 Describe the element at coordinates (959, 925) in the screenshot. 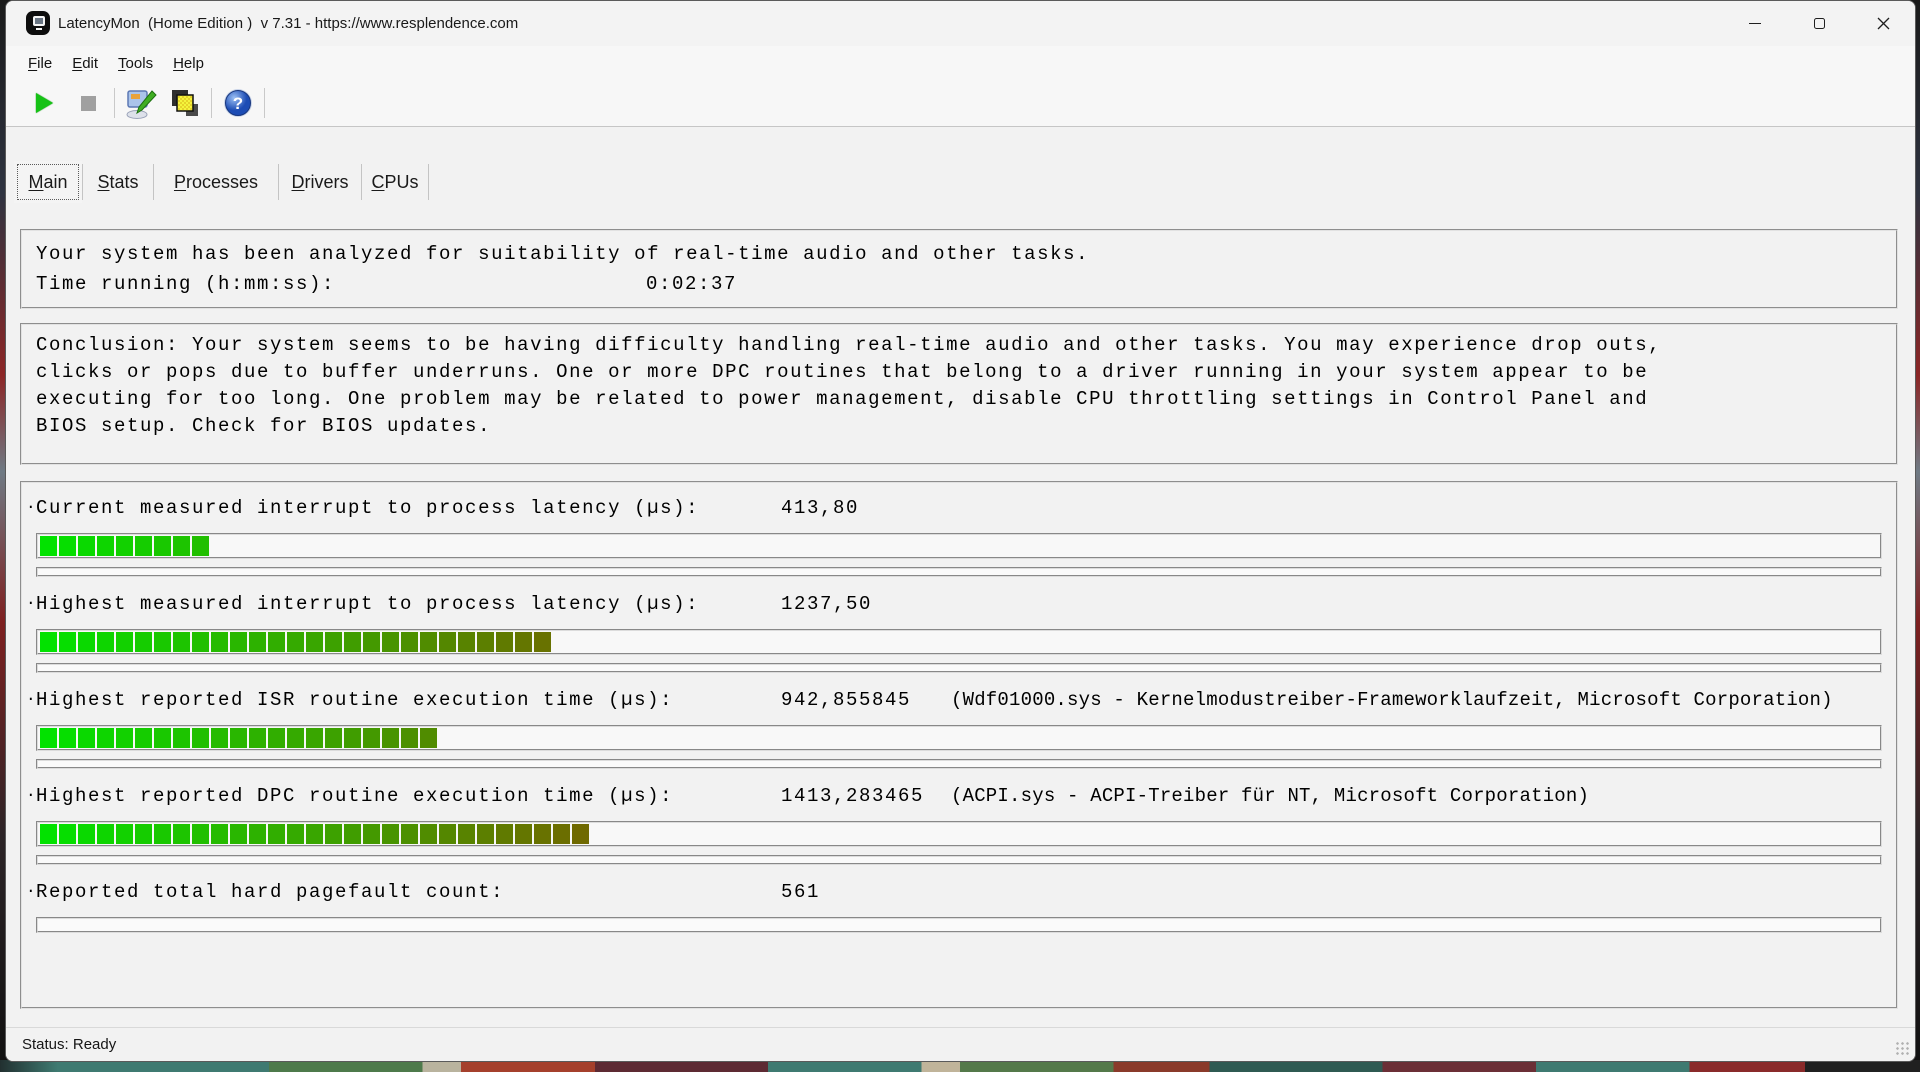

I see `pagefault-bar-strip` at that location.